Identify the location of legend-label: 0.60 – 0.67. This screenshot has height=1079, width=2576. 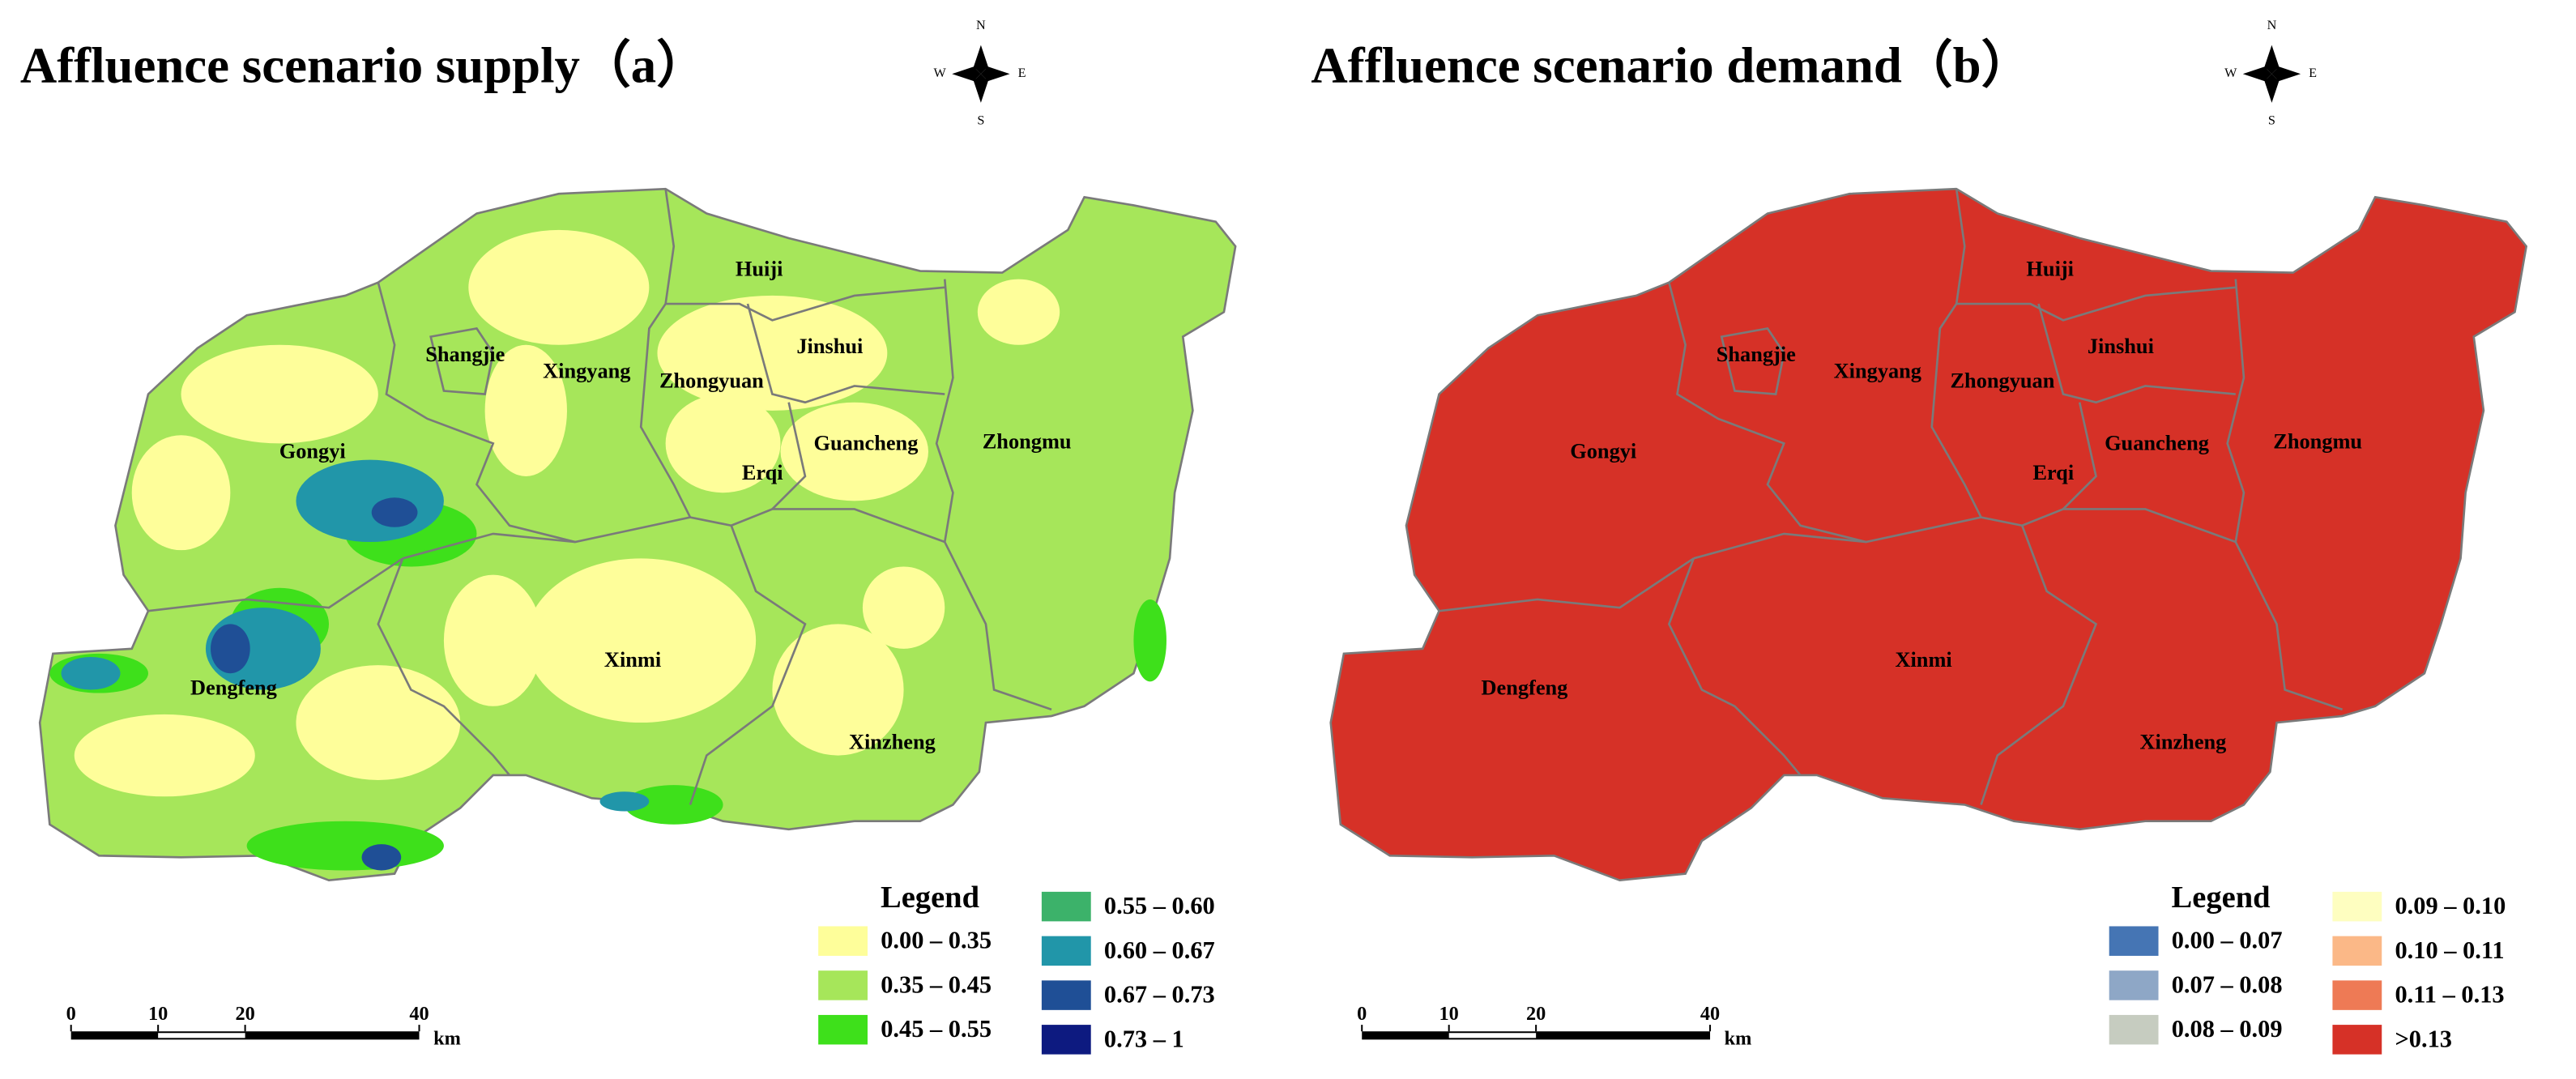
(1160, 950).